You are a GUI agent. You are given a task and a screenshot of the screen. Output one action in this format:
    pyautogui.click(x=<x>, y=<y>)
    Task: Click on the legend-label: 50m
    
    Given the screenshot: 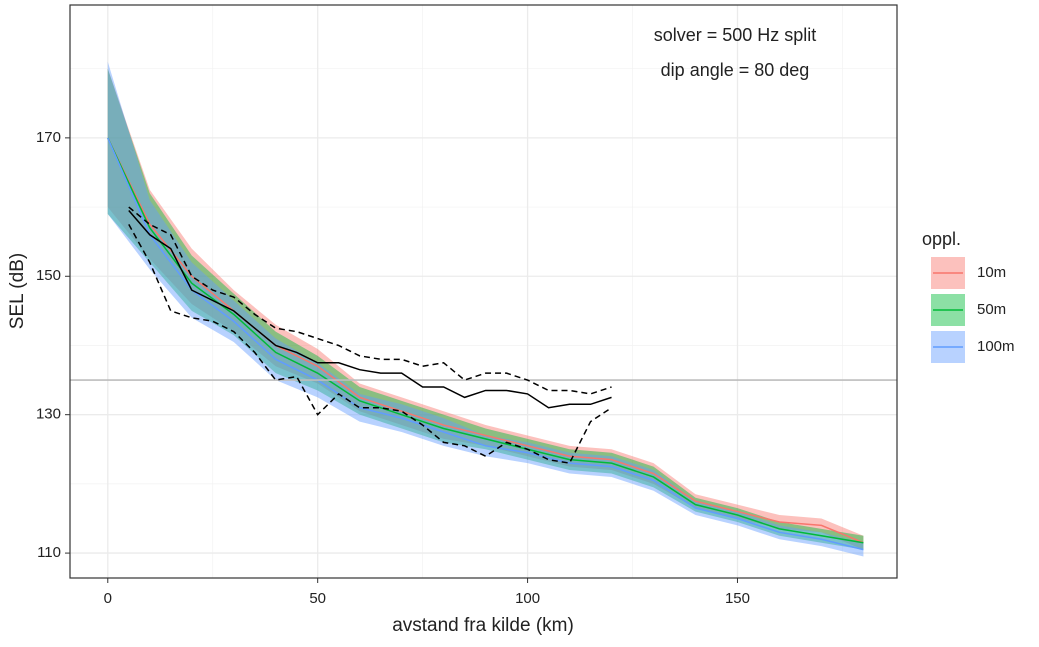 What is the action you would take?
    pyautogui.click(x=991, y=309)
    